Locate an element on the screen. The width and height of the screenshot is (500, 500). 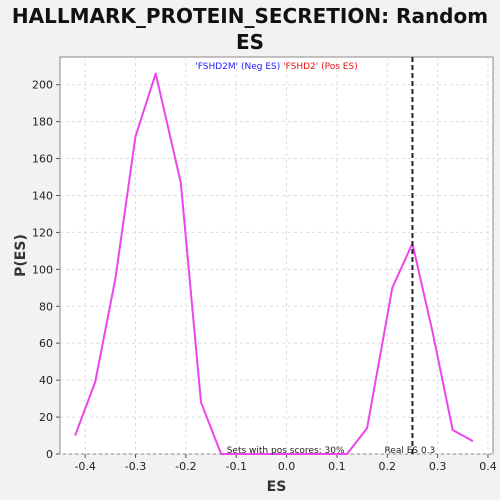
pos-scores-annotation: Sets with pos scores: 30% is located at coordinates (286, 451).